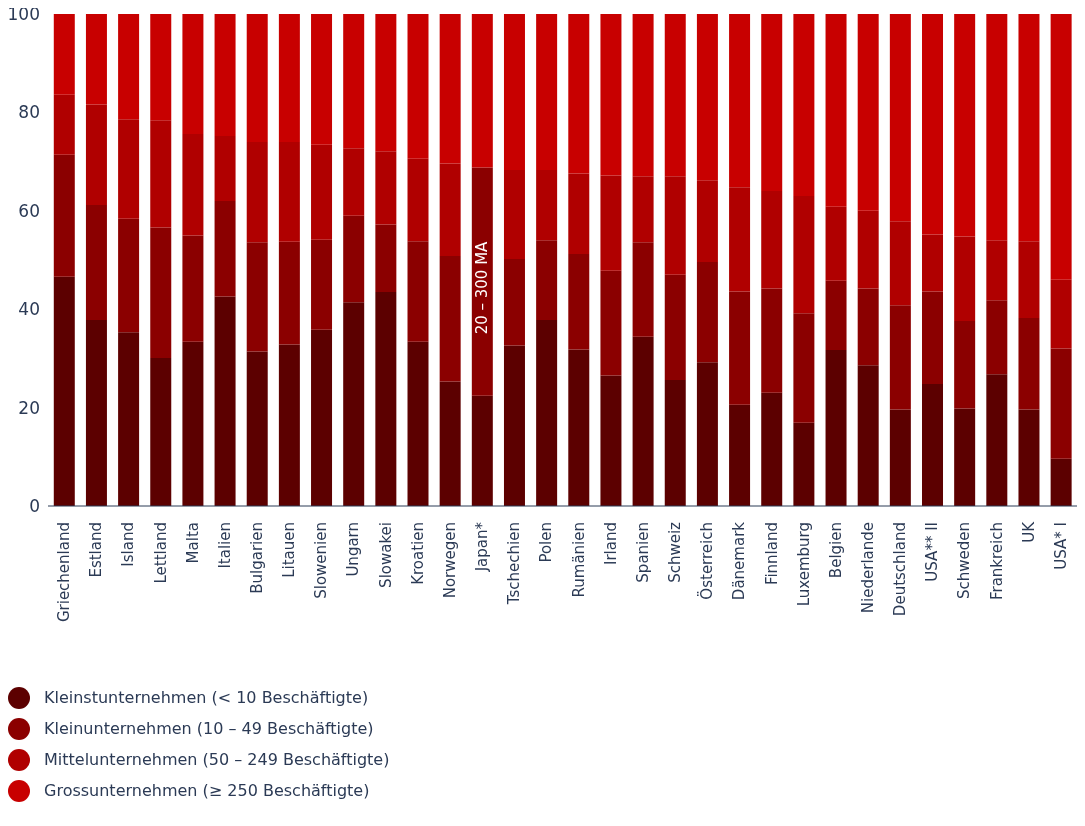  I want to click on x-tick-label: Lettland, so click(160, 553).